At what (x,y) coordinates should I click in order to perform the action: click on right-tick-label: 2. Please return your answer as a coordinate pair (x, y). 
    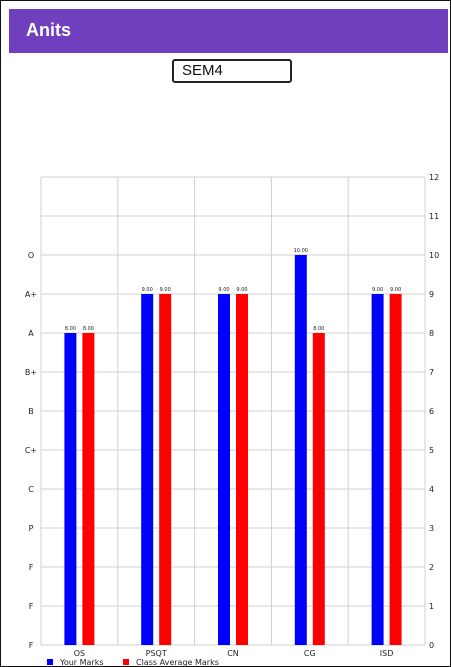
    Looking at the image, I should click on (431, 567).